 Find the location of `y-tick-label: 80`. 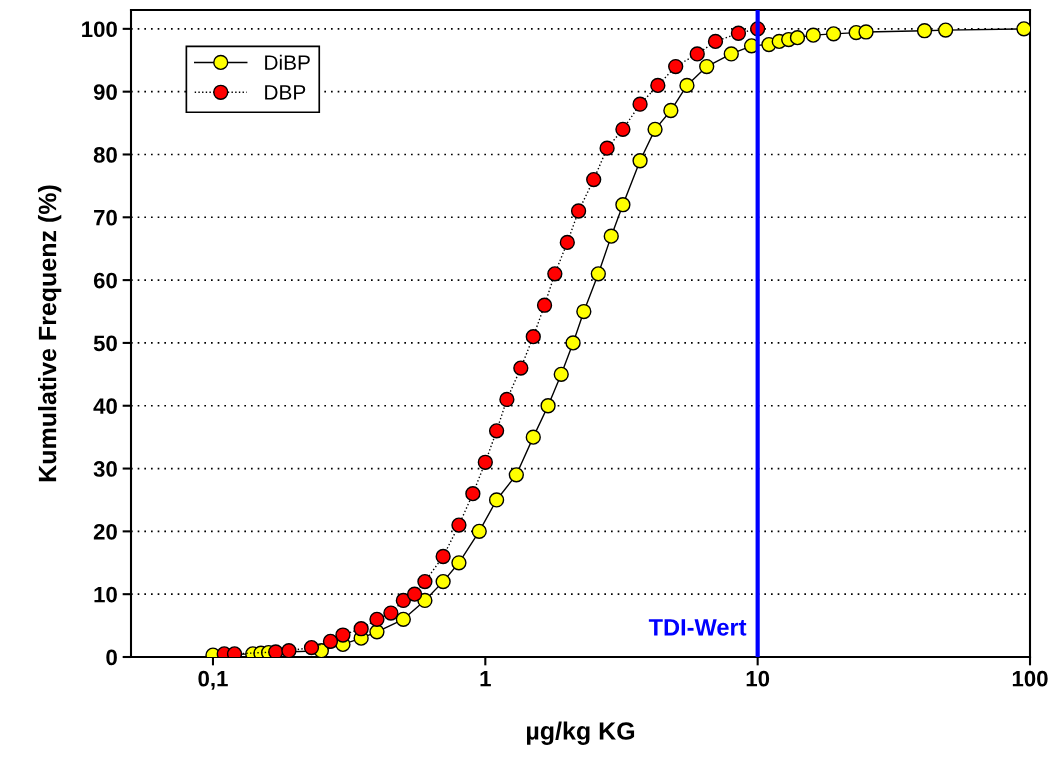

y-tick-label: 80 is located at coordinates (105, 155).